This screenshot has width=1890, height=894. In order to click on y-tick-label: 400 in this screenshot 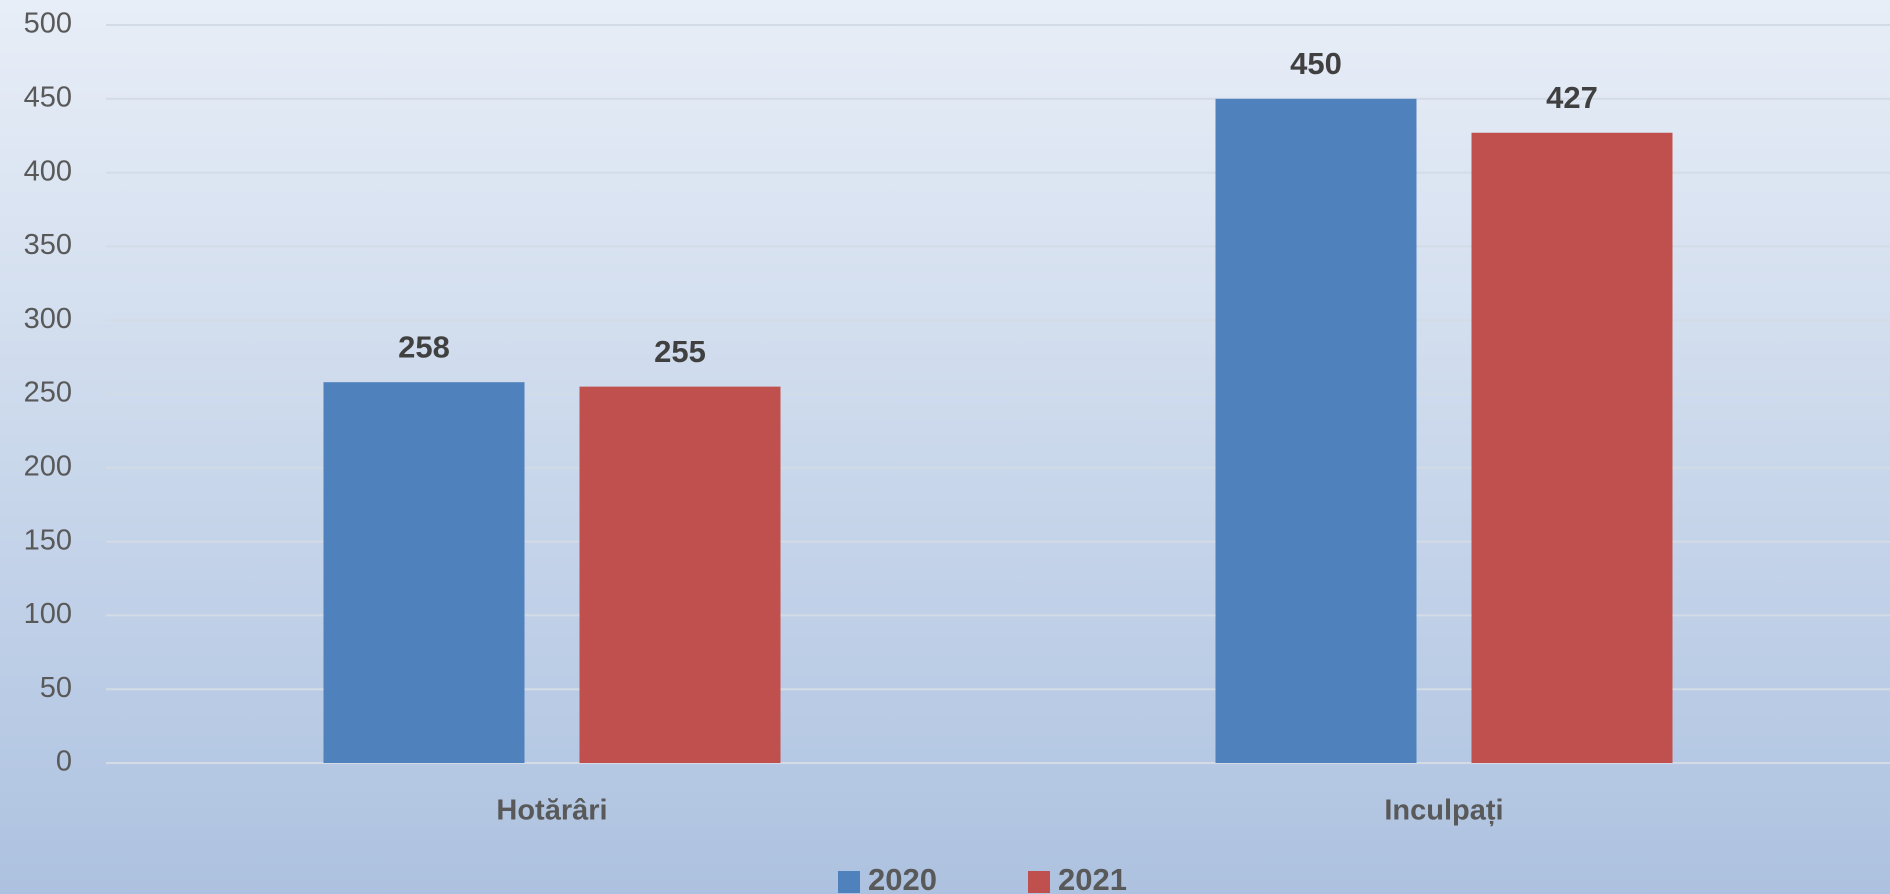, I will do `click(48, 171)`.